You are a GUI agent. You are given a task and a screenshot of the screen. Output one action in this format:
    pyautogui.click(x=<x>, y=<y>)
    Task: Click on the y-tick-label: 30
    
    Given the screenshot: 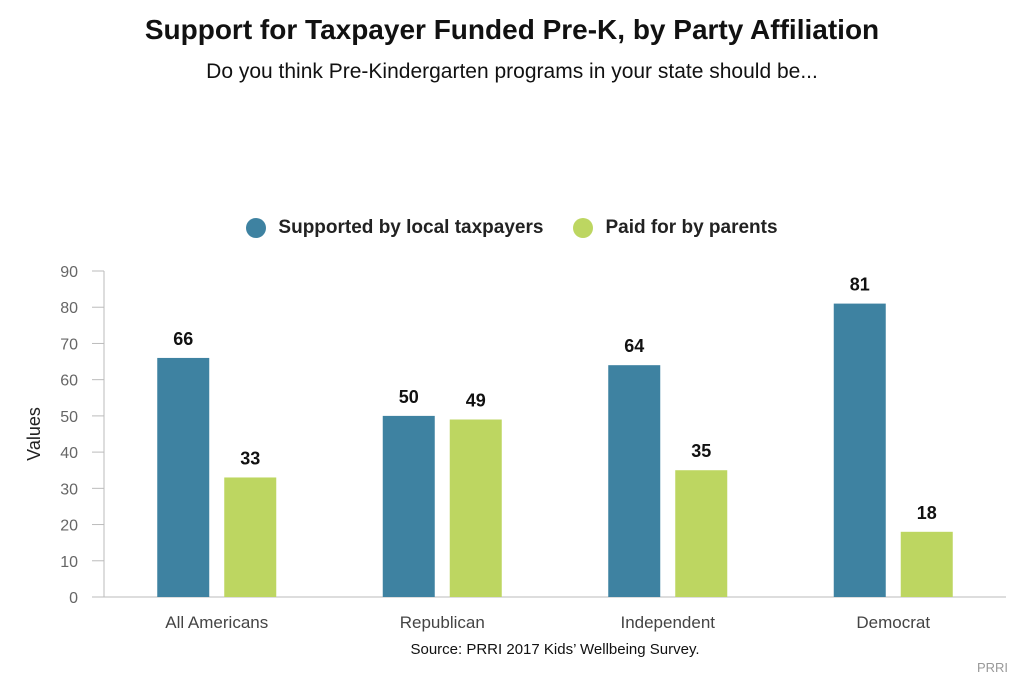 What is the action you would take?
    pyautogui.click(x=69, y=489)
    